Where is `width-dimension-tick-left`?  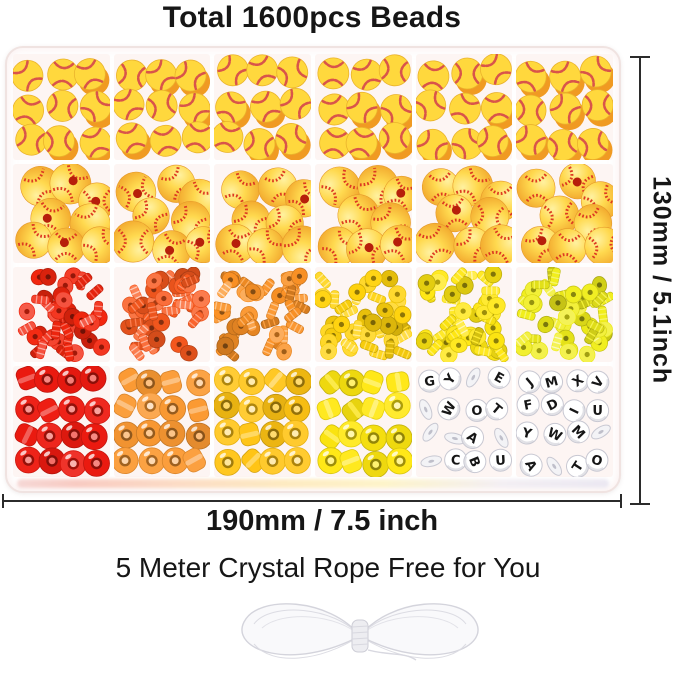 width-dimension-tick-left is located at coordinates (3, 501).